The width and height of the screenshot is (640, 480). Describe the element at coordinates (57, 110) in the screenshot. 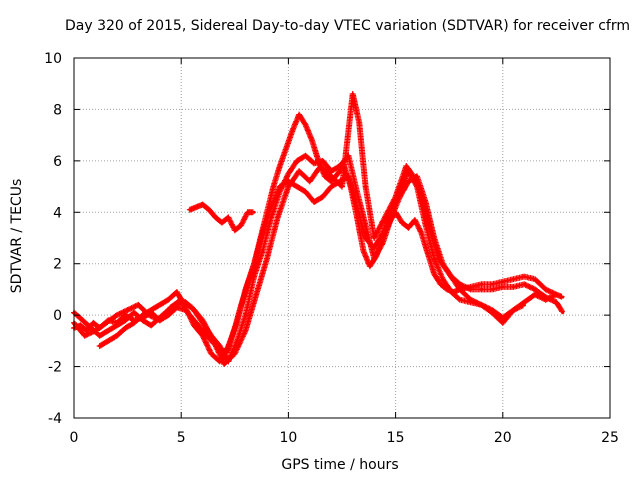

I see `y-tick-label: 8` at that location.